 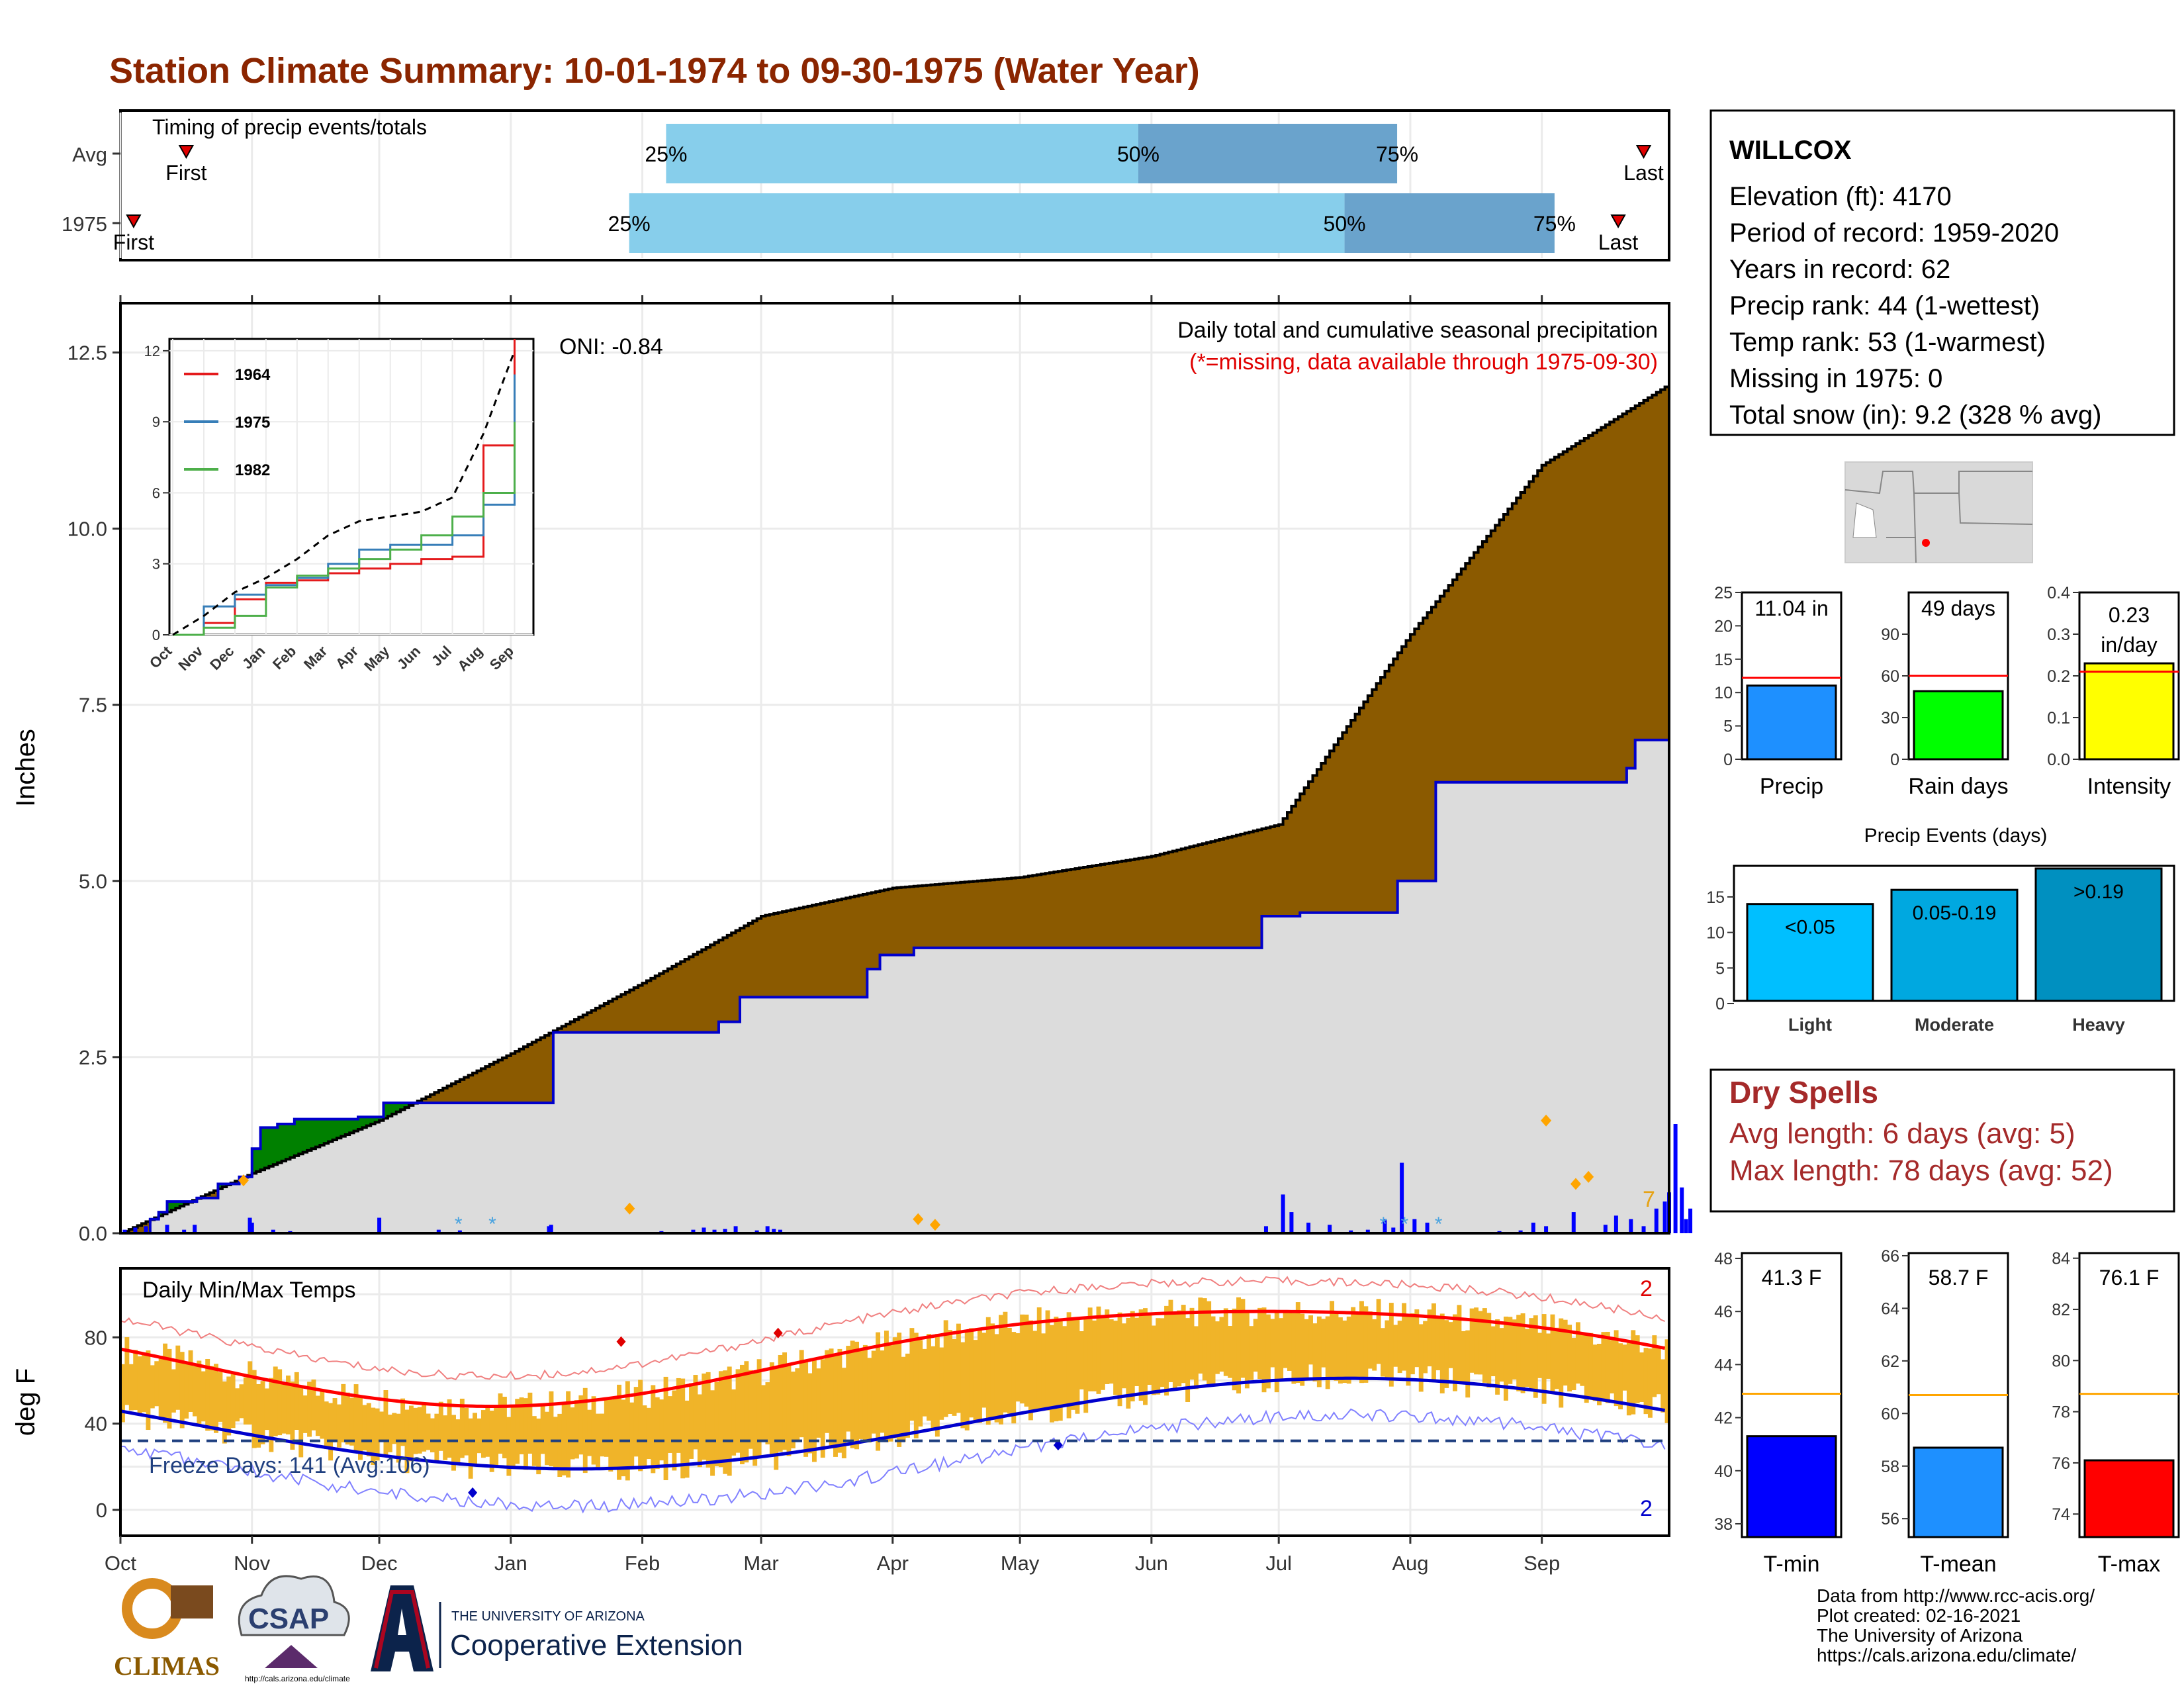 I want to click on events-y-tick-label: 15, so click(x=1715, y=897).